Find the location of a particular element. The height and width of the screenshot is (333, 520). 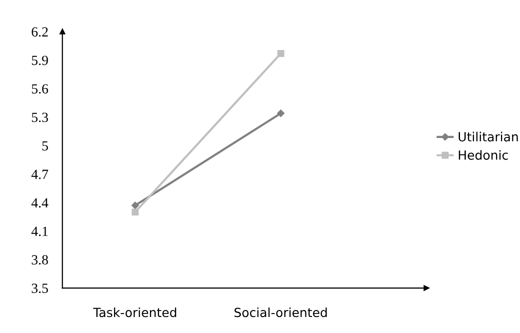

y-tick-label: 5 is located at coordinates (45, 146).